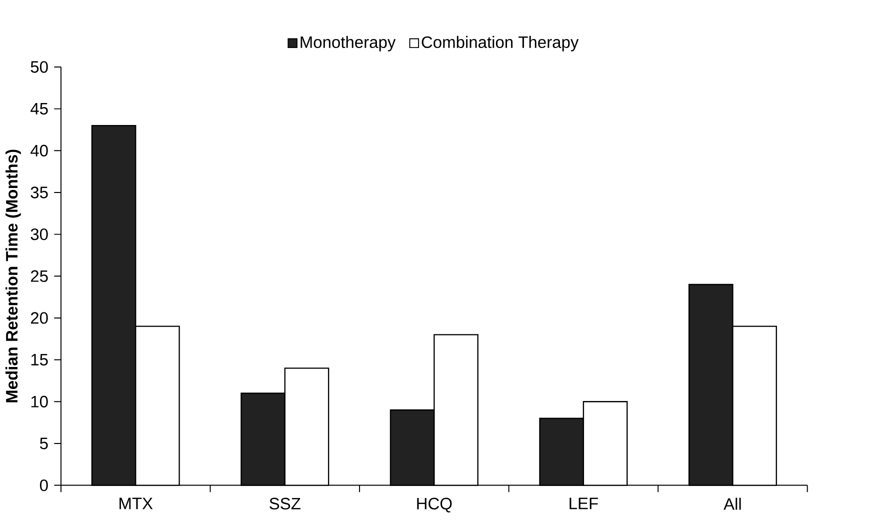  What do you see at coordinates (44, 485) in the screenshot?
I see `y-tick-label: 0` at bounding box center [44, 485].